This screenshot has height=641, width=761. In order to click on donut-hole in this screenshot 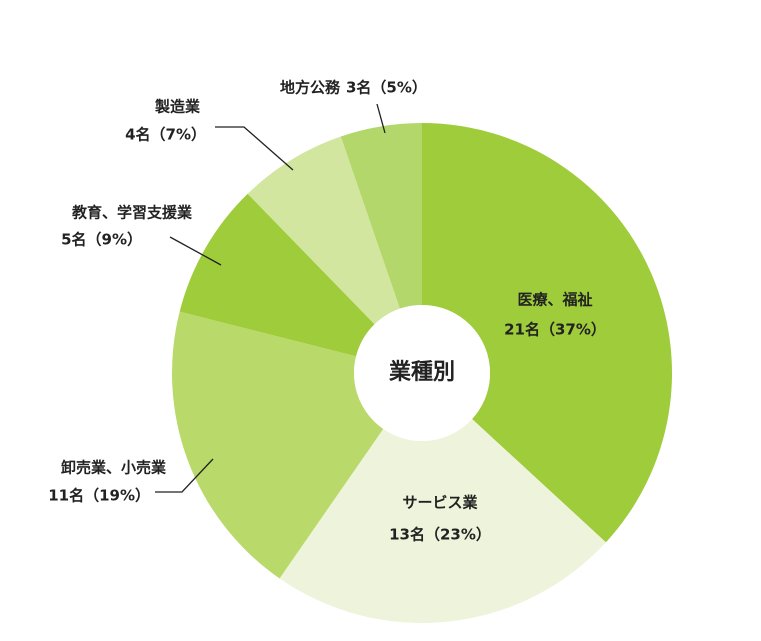, I will do `click(422, 373)`.